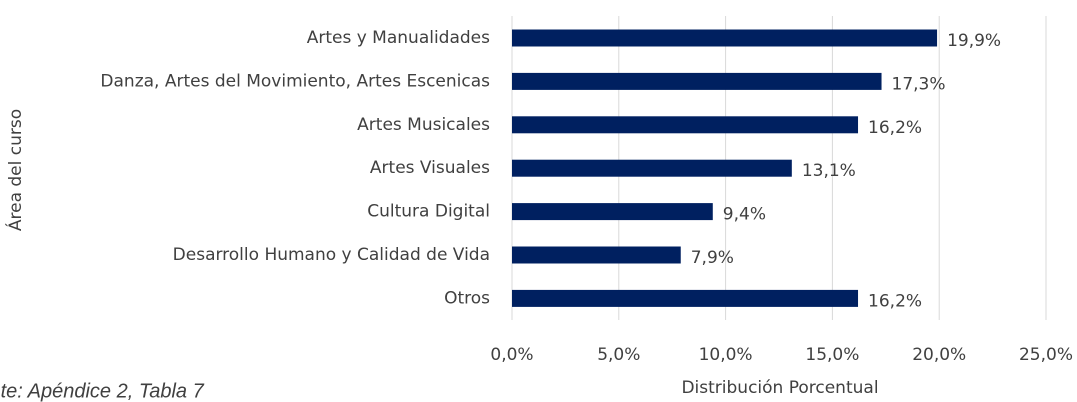 The height and width of the screenshot is (402, 1077). I want to click on y-tick-label: Artes Musicales, so click(423, 125).